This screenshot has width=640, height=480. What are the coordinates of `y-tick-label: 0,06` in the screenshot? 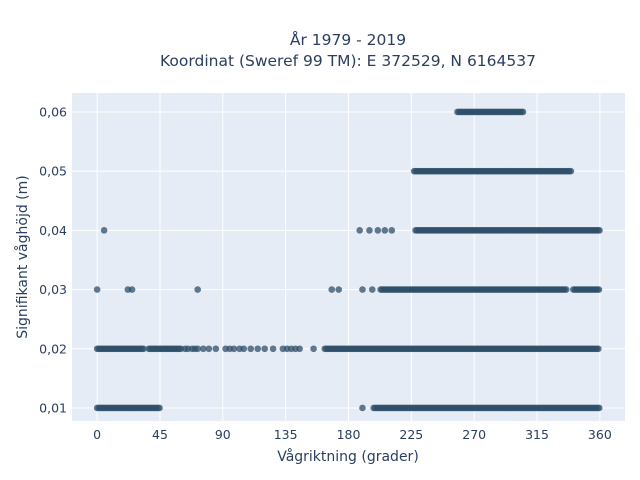 It's located at (53, 111).